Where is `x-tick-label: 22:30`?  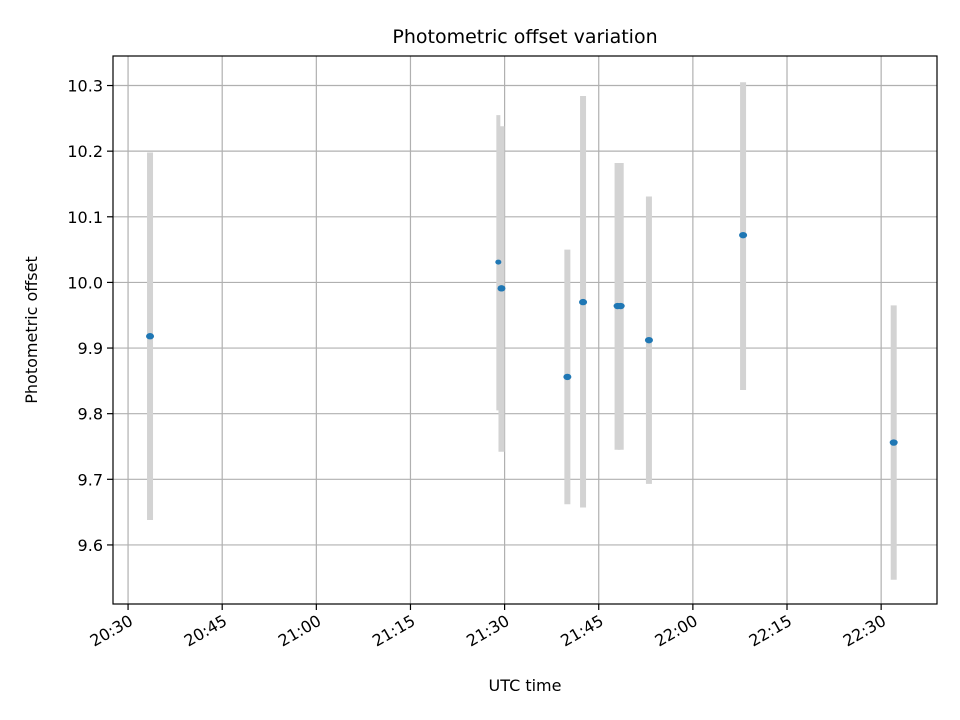 x-tick-label: 22:30 is located at coordinates (864, 631).